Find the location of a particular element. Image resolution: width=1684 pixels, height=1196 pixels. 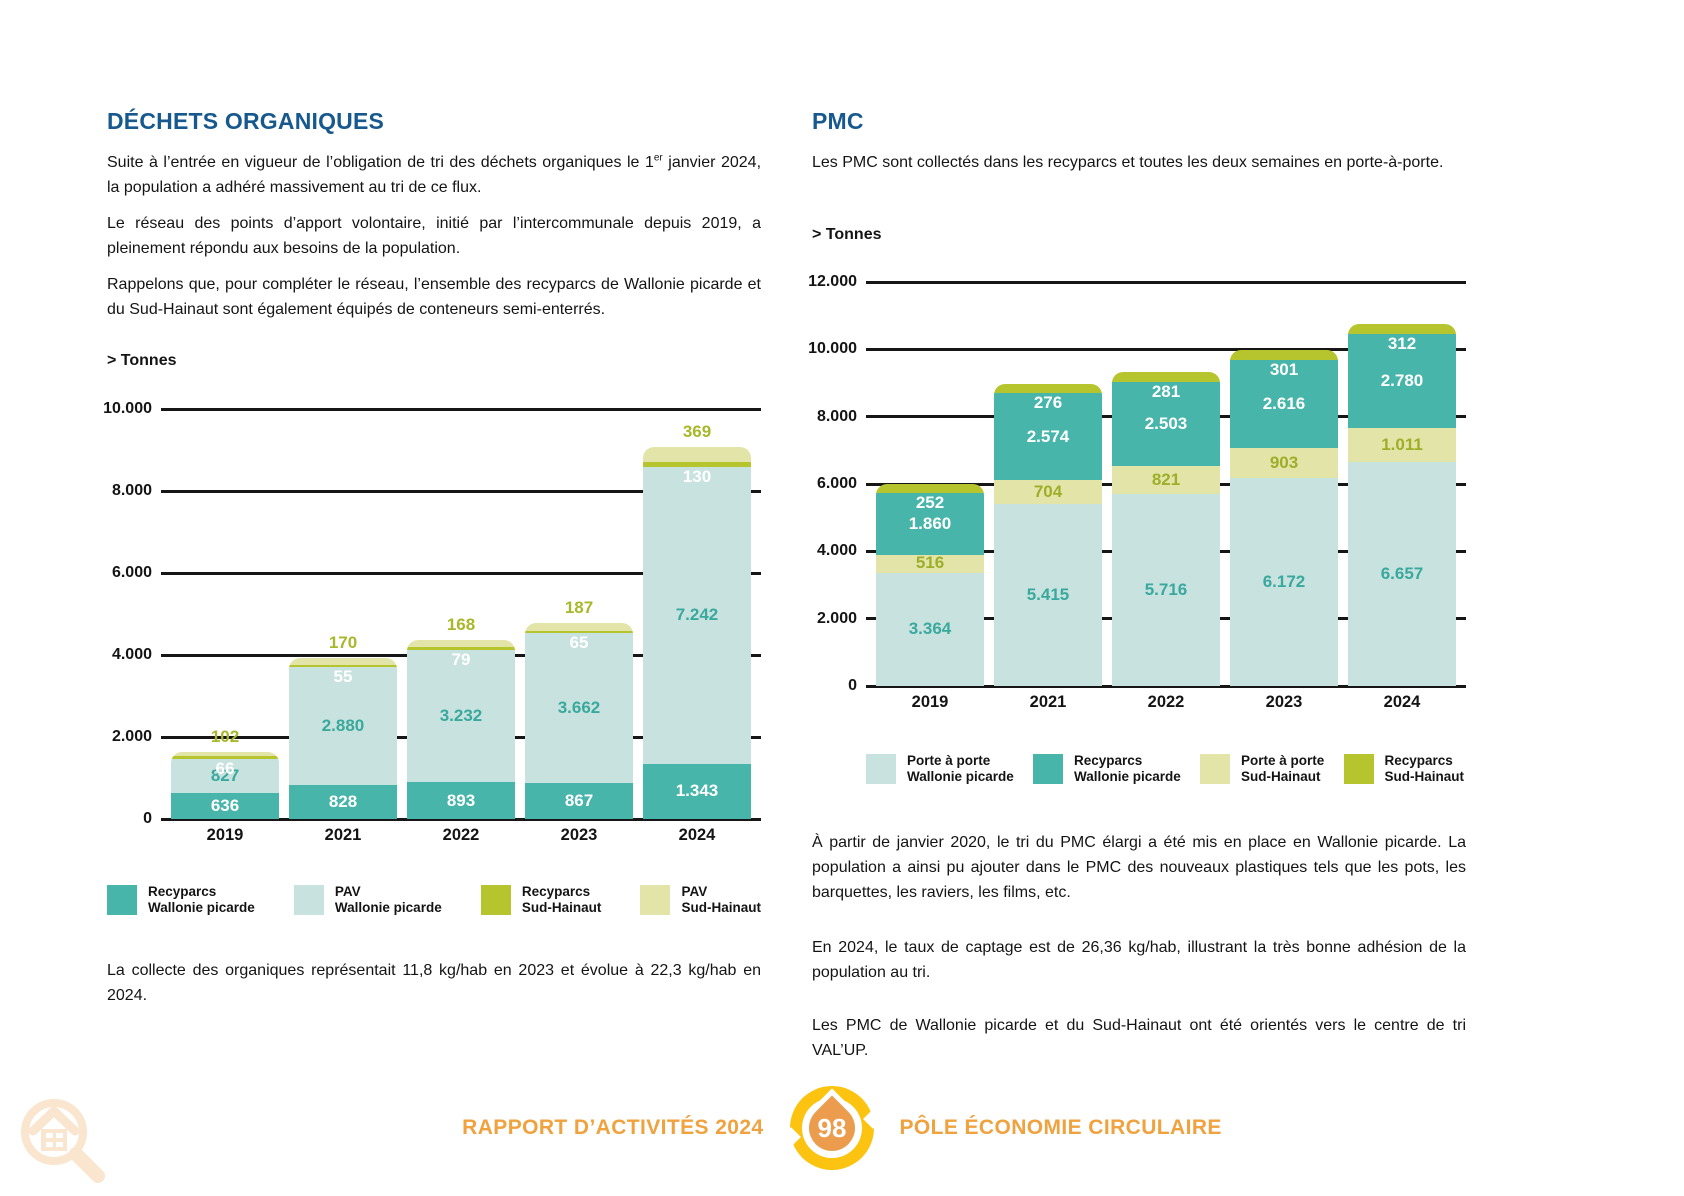

section-title-pmc: PMC is located at coordinates (838, 121).